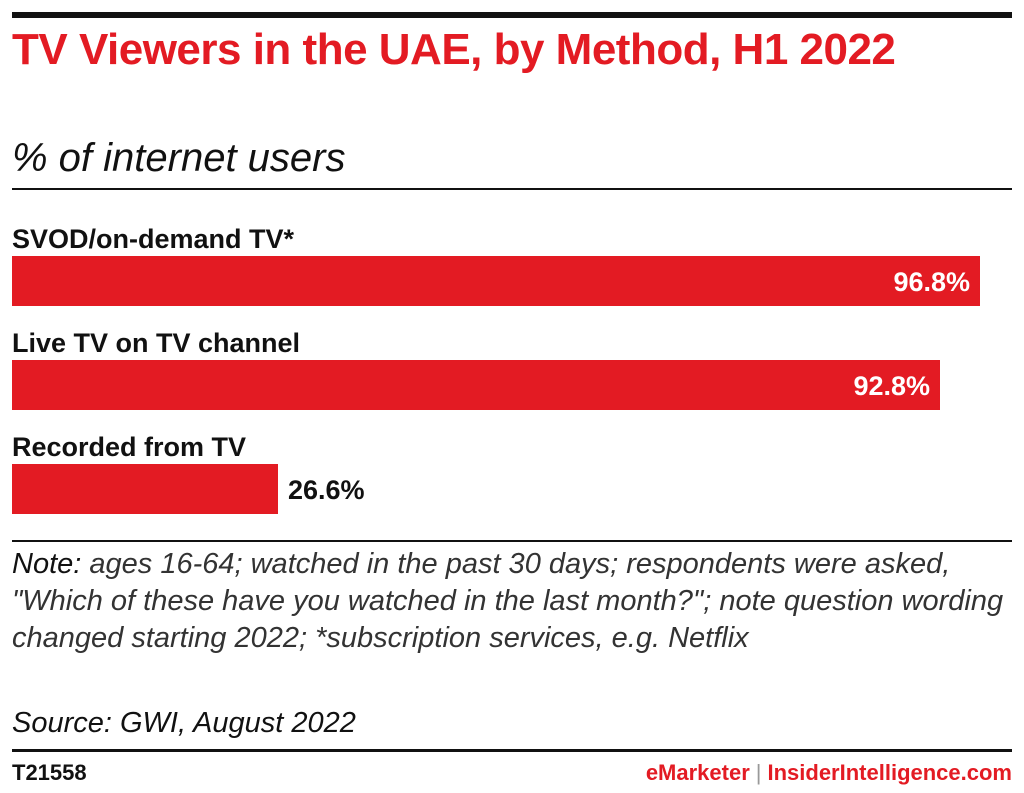 This screenshot has width=1024, height=793. Describe the element at coordinates (891, 386) in the screenshot. I see `value-label: 92.8%` at that location.